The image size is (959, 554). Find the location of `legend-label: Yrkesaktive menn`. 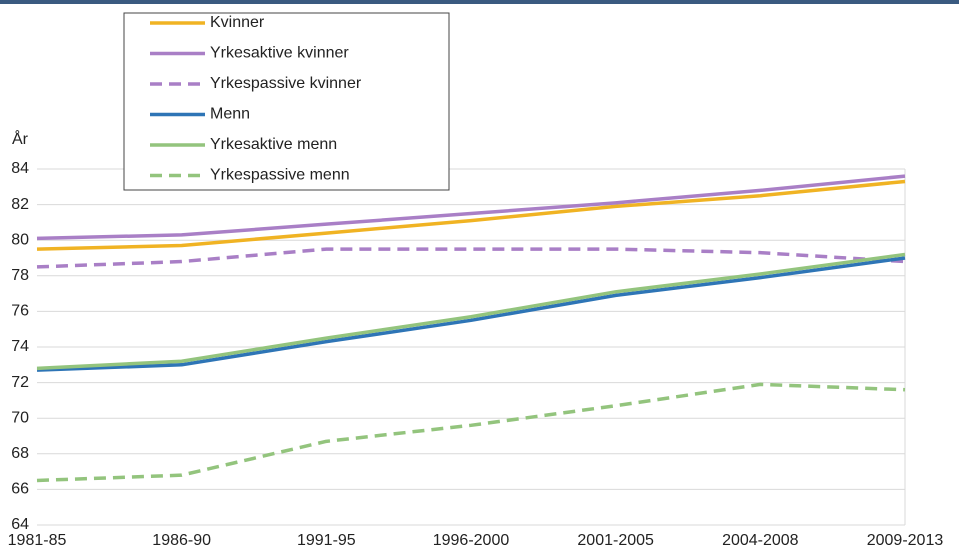

legend-label: Yrkesaktive menn is located at coordinates (273, 144).